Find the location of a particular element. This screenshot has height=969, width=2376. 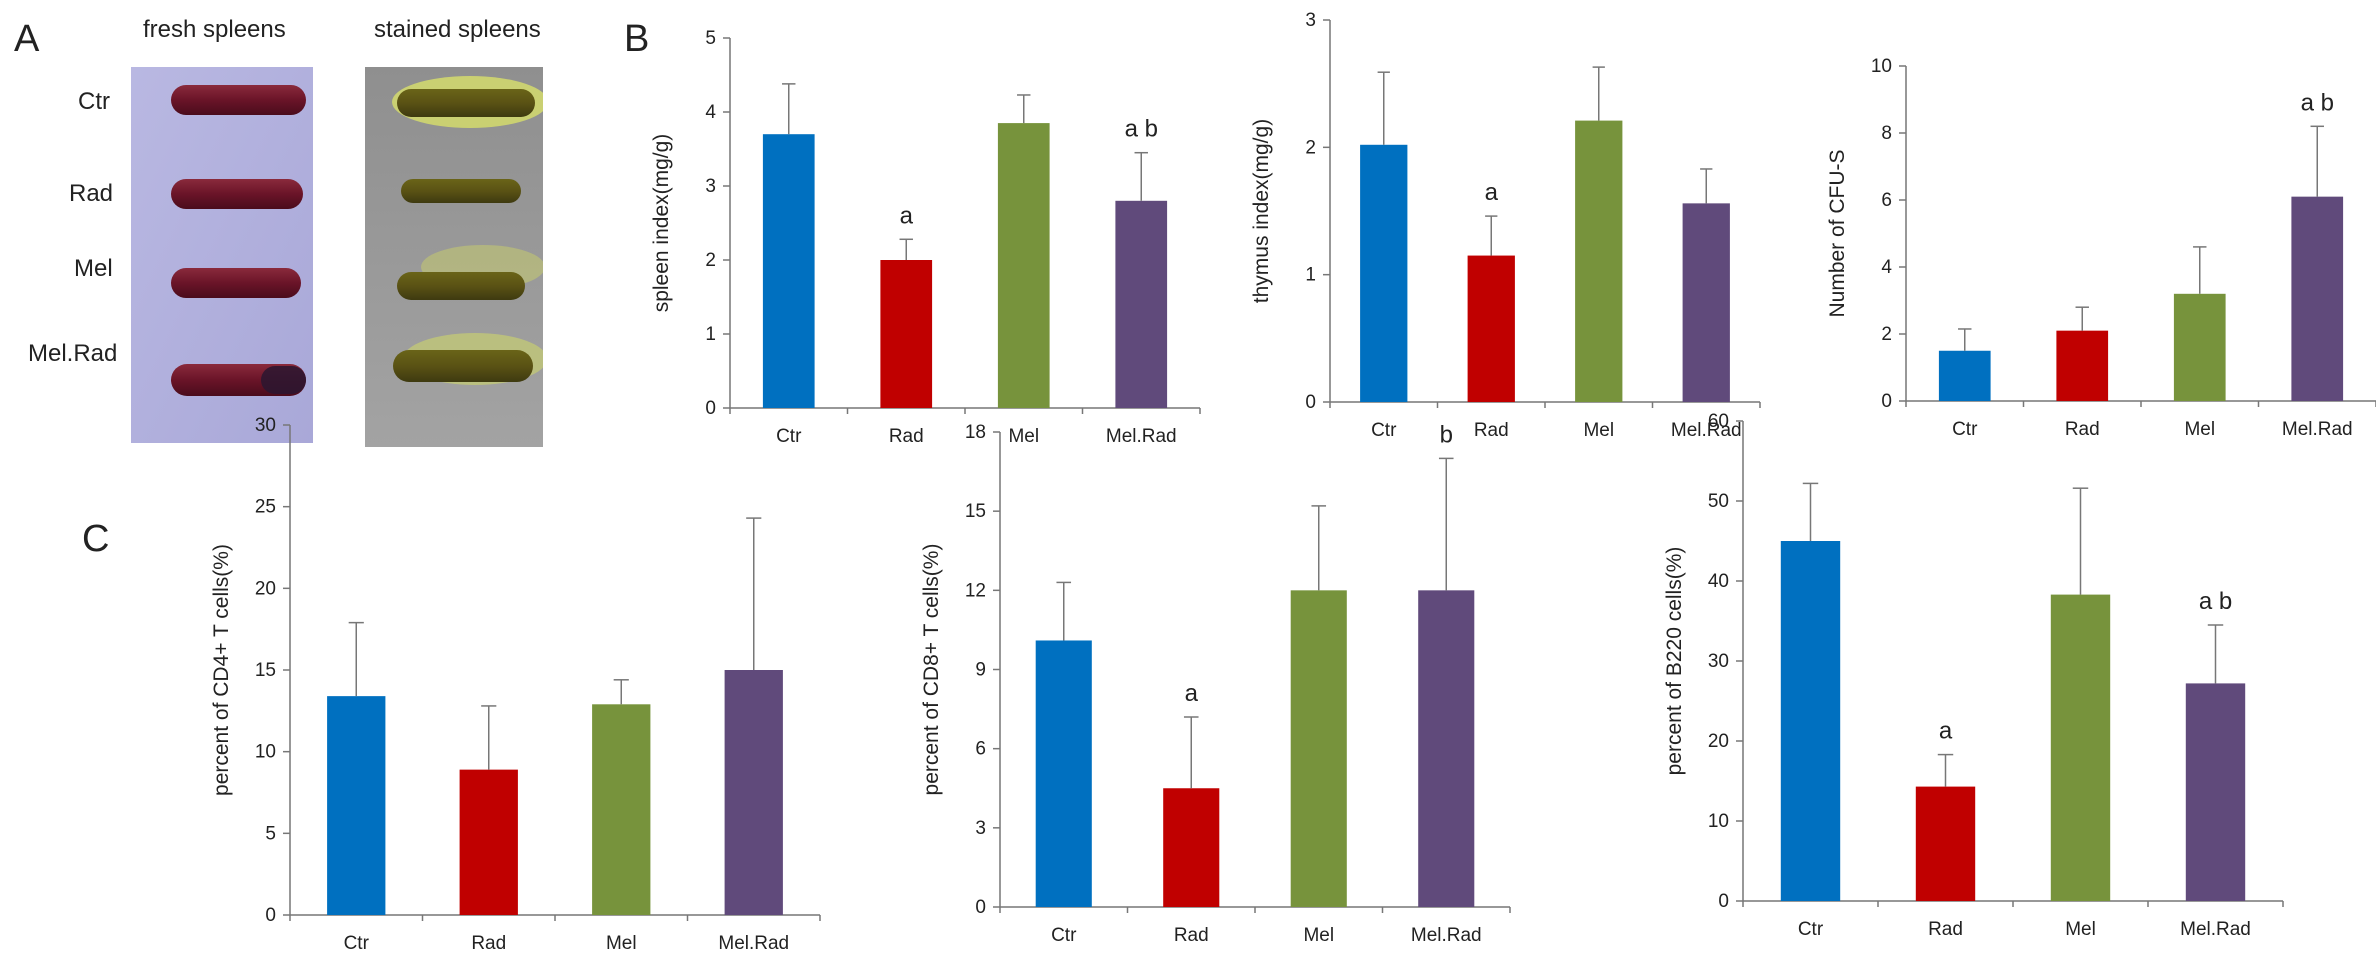

cd4-y-tick-label: 10 is located at coordinates (265, 752).